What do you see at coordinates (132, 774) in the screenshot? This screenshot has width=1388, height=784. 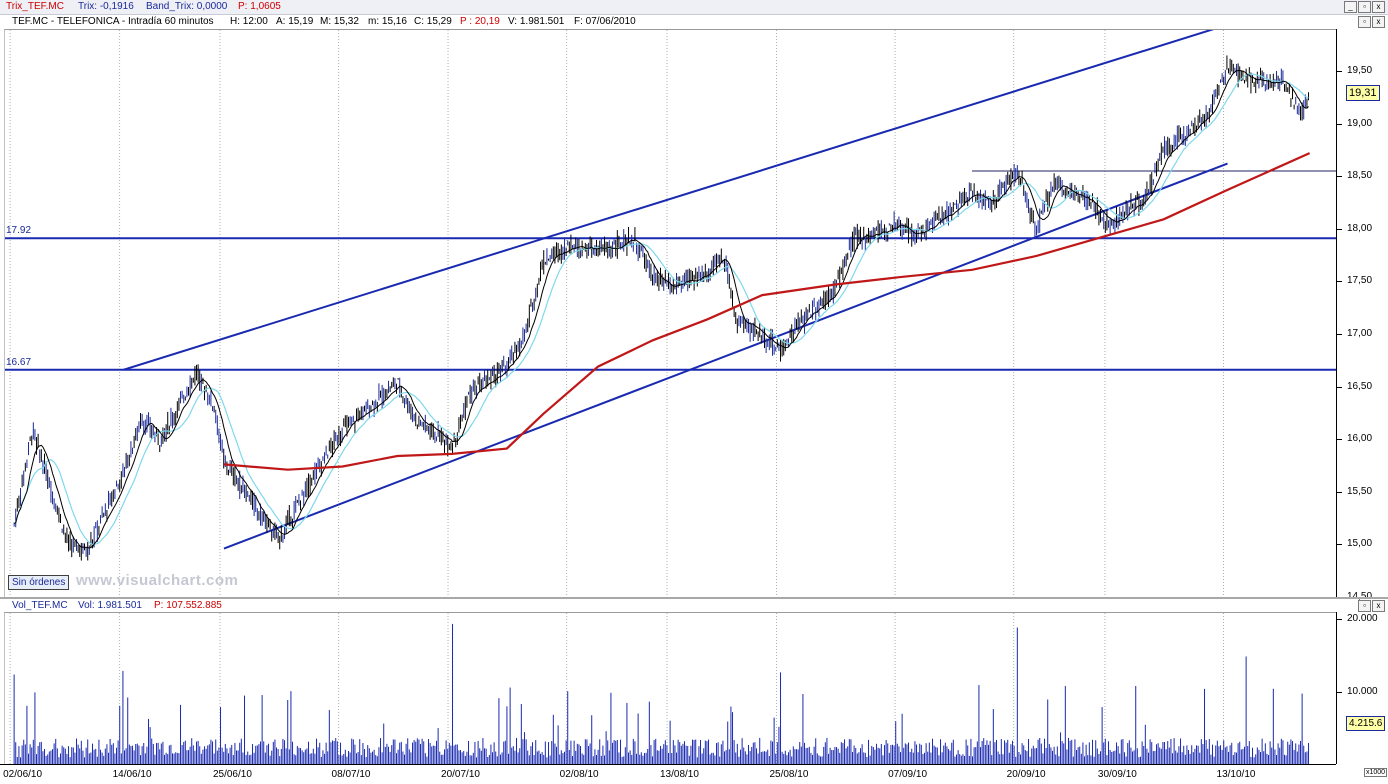 I see `date-tick-label: 14/06/10` at bounding box center [132, 774].